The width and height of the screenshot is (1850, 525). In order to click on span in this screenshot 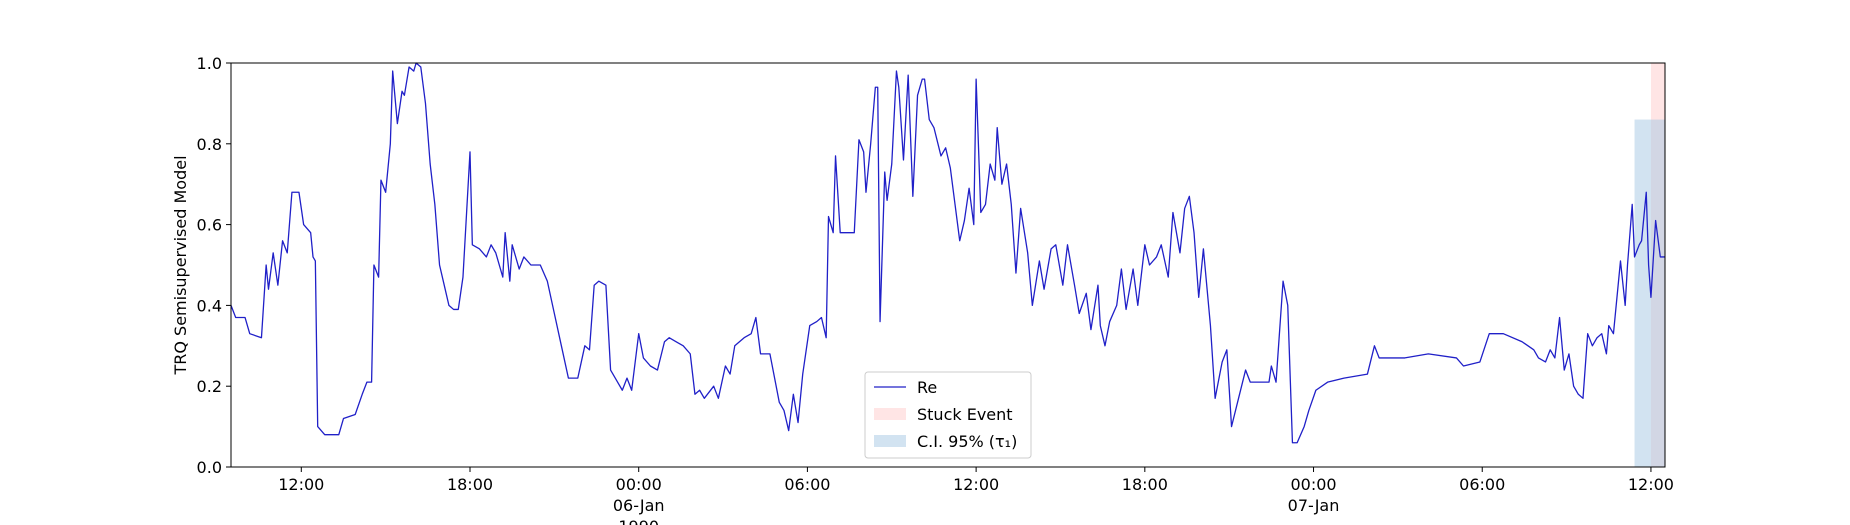, I will do `click(1649, 293)`.